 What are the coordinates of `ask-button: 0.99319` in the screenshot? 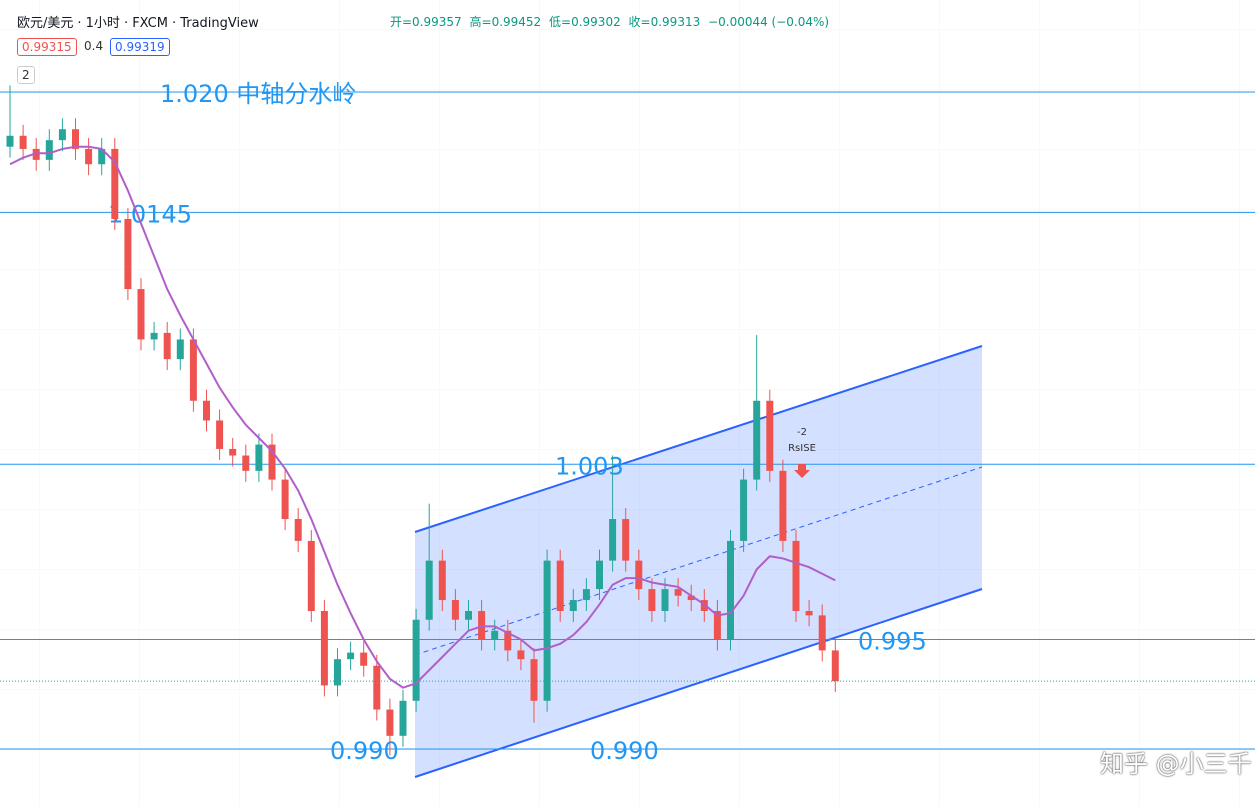 It's located at (140, 47).